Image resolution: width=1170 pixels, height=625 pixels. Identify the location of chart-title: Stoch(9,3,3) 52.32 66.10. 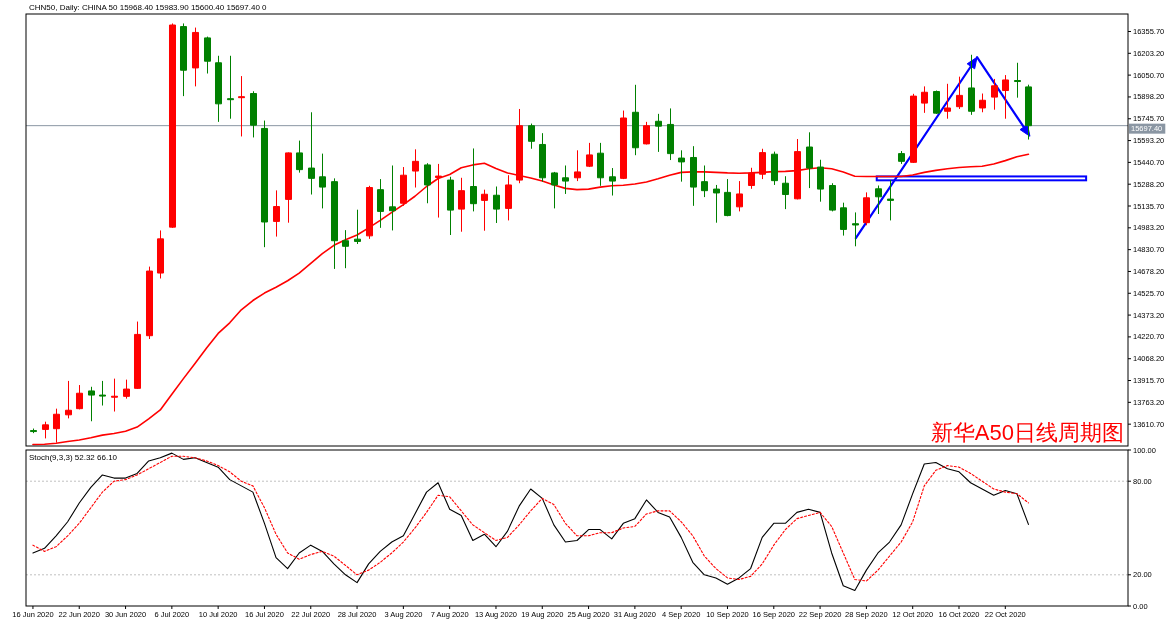
(73, 457).